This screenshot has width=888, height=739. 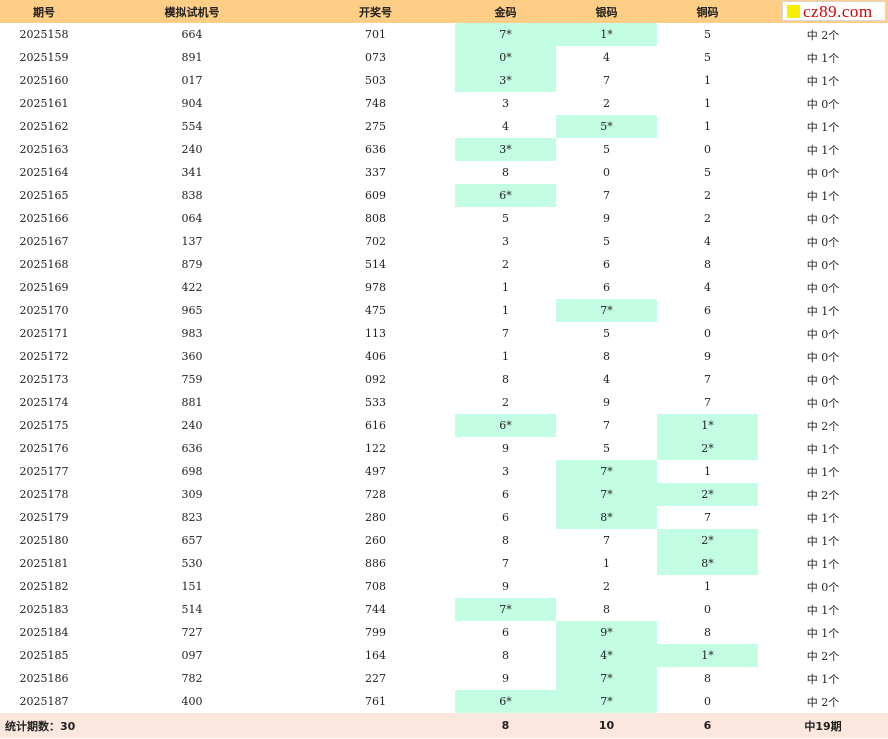 I want to click on table-row: 2025176 636 122 9 5 2* 中 1个, so click(x=444, y=448).